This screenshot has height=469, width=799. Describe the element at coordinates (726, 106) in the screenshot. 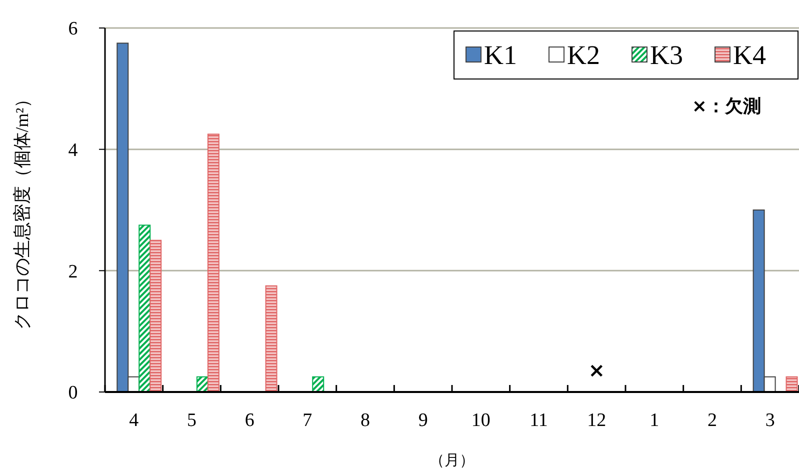

I see `annotation: ×：欠測` at that location.